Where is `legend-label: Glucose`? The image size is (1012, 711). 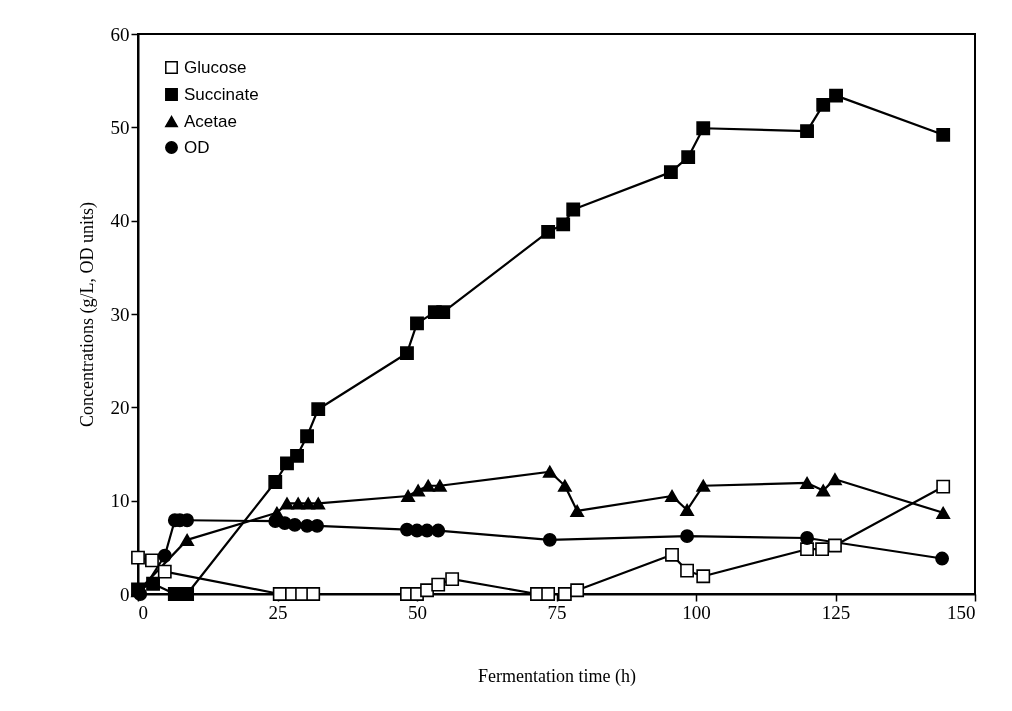
legend-label: Glucose is located at coordinates (215, 67).